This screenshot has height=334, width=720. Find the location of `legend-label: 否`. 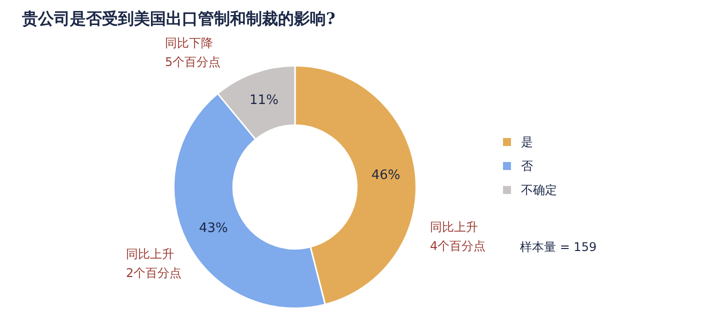

legend-label: 否 is located at coordinates (527, 166).